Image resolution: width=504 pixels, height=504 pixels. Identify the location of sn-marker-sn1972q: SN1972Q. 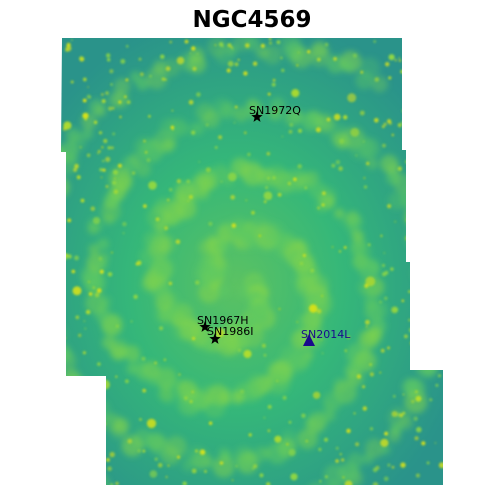
(275, 113).